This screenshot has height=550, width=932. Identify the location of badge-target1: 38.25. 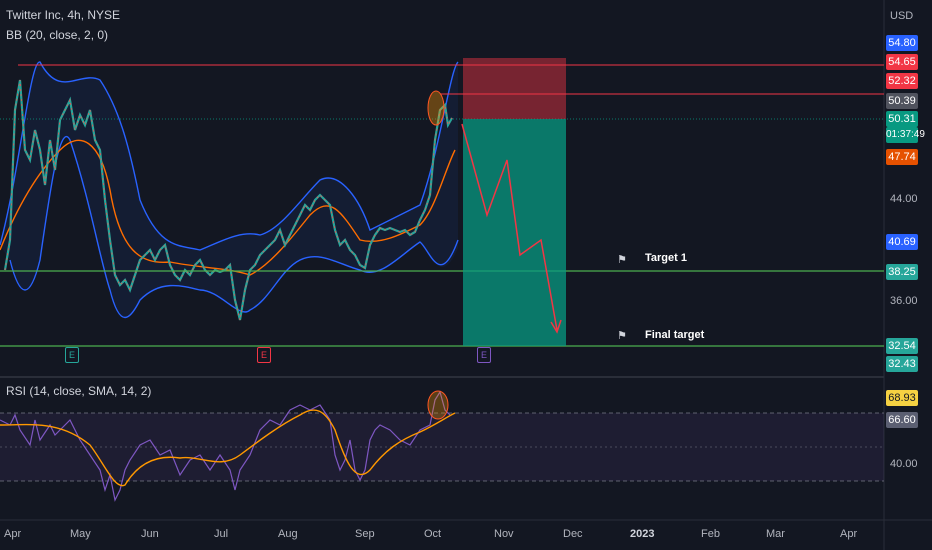
(902, 272).